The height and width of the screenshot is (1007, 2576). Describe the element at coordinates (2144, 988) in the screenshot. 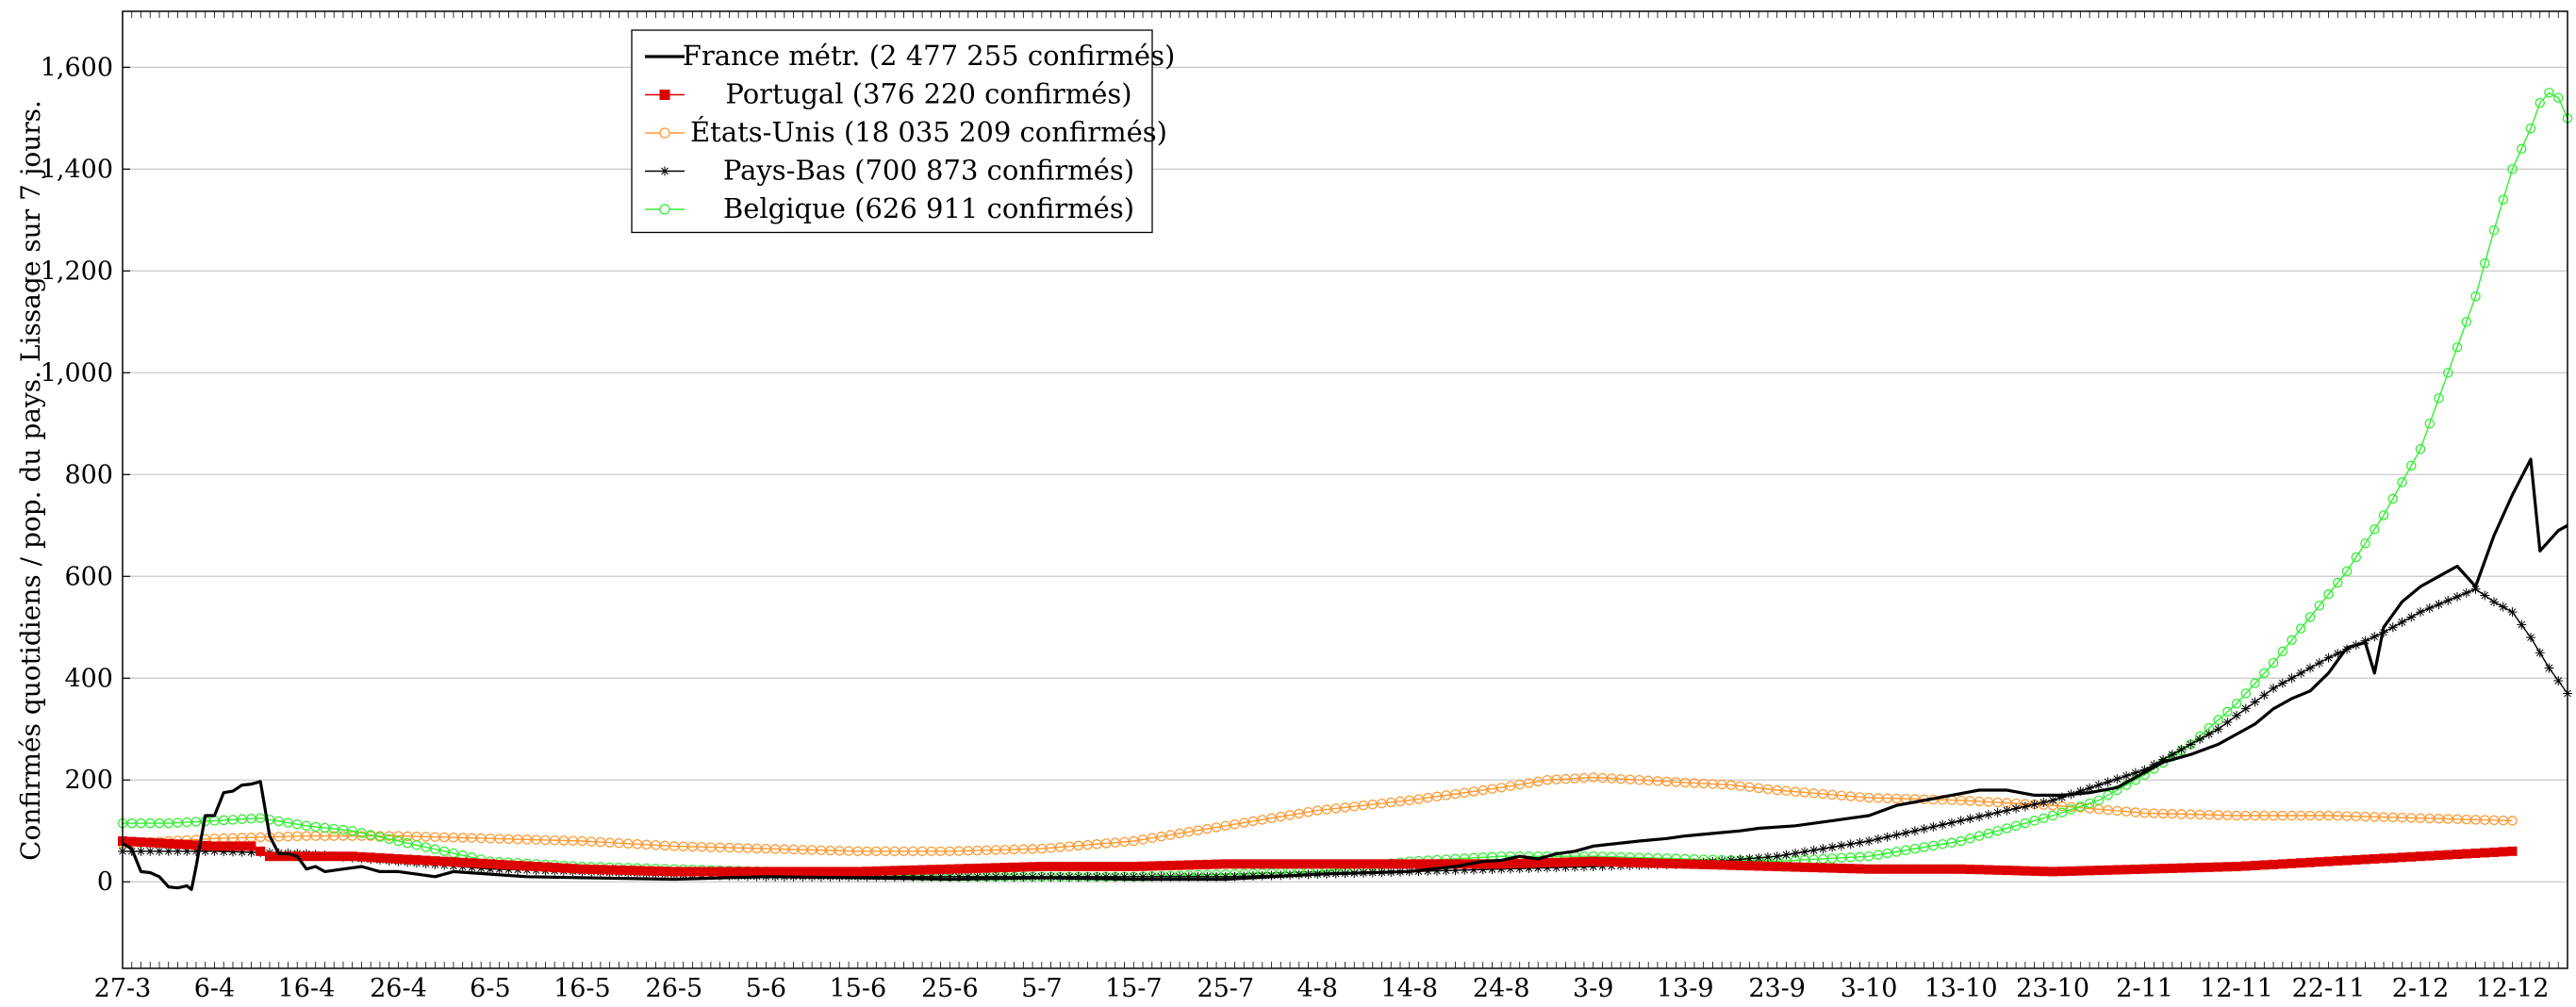

I see `x-tick-label: 2-11` at that location.